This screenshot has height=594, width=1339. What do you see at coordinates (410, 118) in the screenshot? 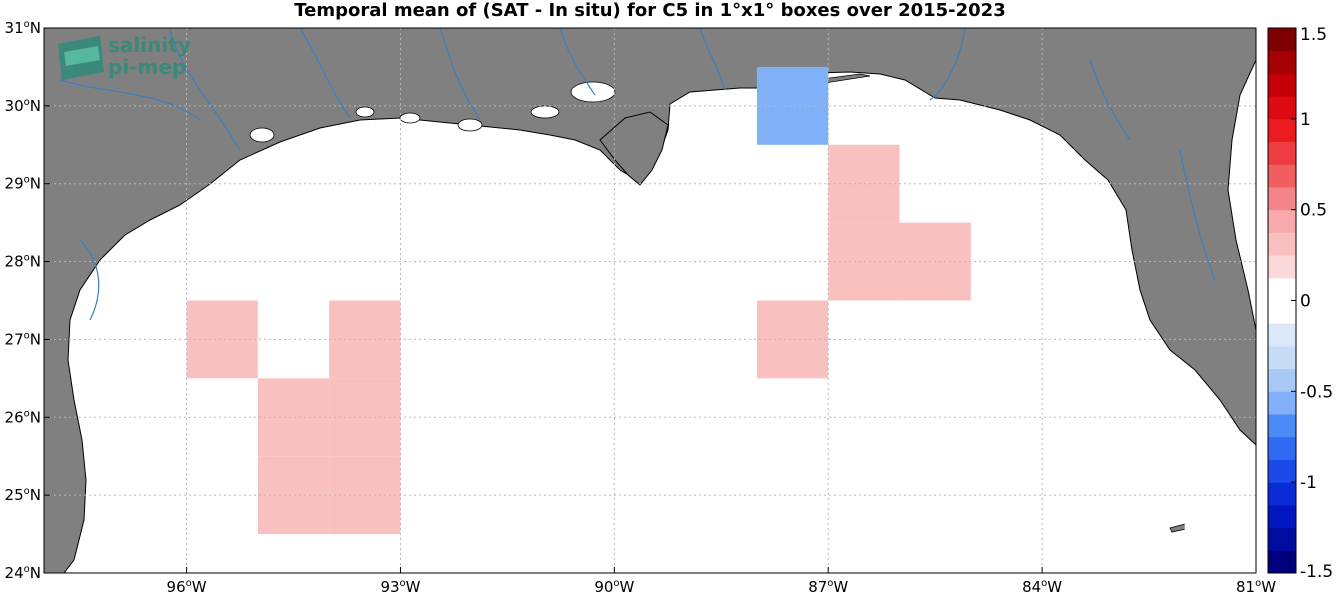
I see `lake-white` at bounding box center [410, 118].